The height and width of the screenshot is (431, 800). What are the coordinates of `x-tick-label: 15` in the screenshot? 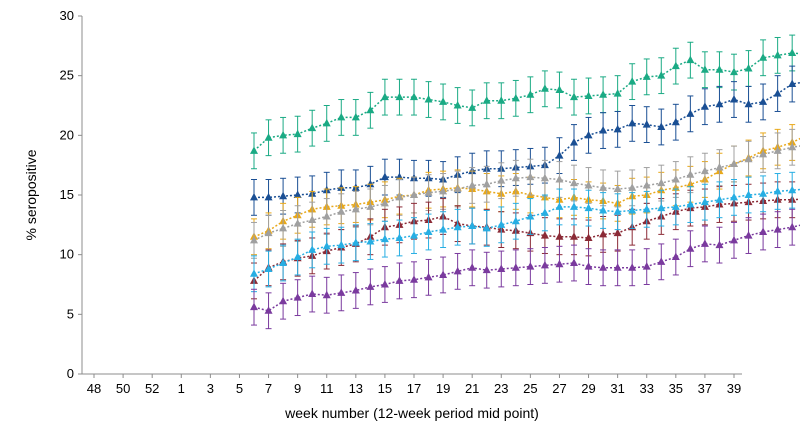 It's located at (385, 388).